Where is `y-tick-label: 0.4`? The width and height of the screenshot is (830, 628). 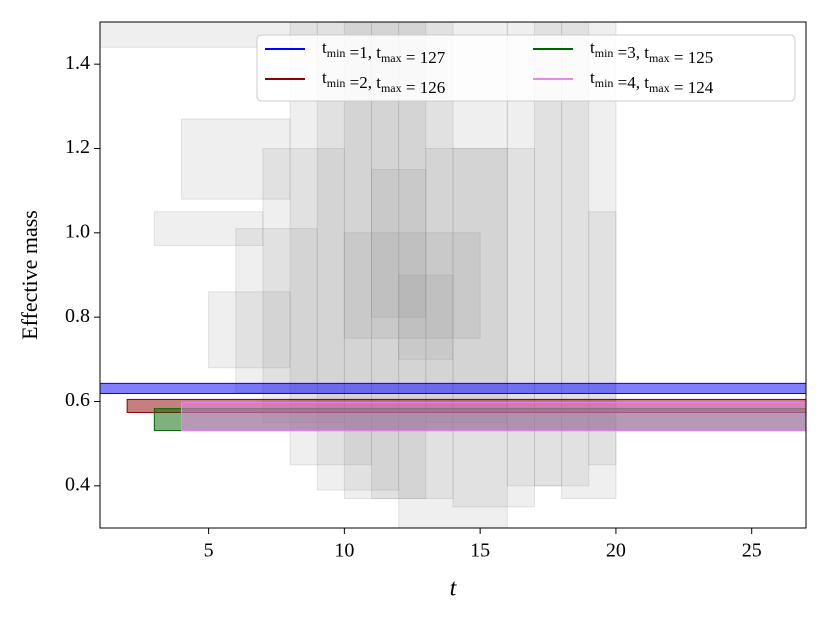
y-tick-label: 0.4 is located at coordinates (77, 484).